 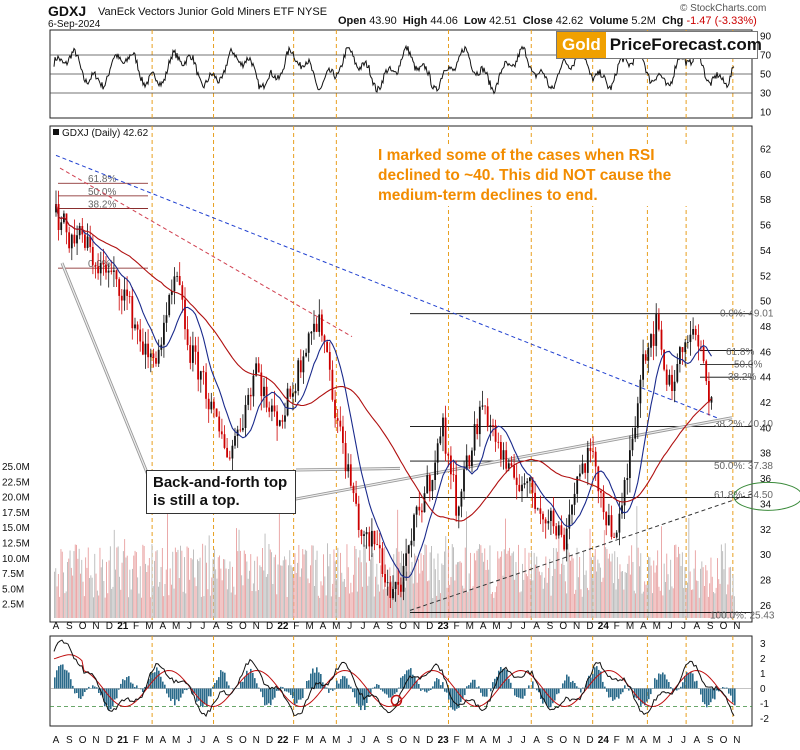 What do you see at coordinates (696, 626) in the screenshot?
I see `x-axis-label-0-48: A` at bounding box center [696, 626].